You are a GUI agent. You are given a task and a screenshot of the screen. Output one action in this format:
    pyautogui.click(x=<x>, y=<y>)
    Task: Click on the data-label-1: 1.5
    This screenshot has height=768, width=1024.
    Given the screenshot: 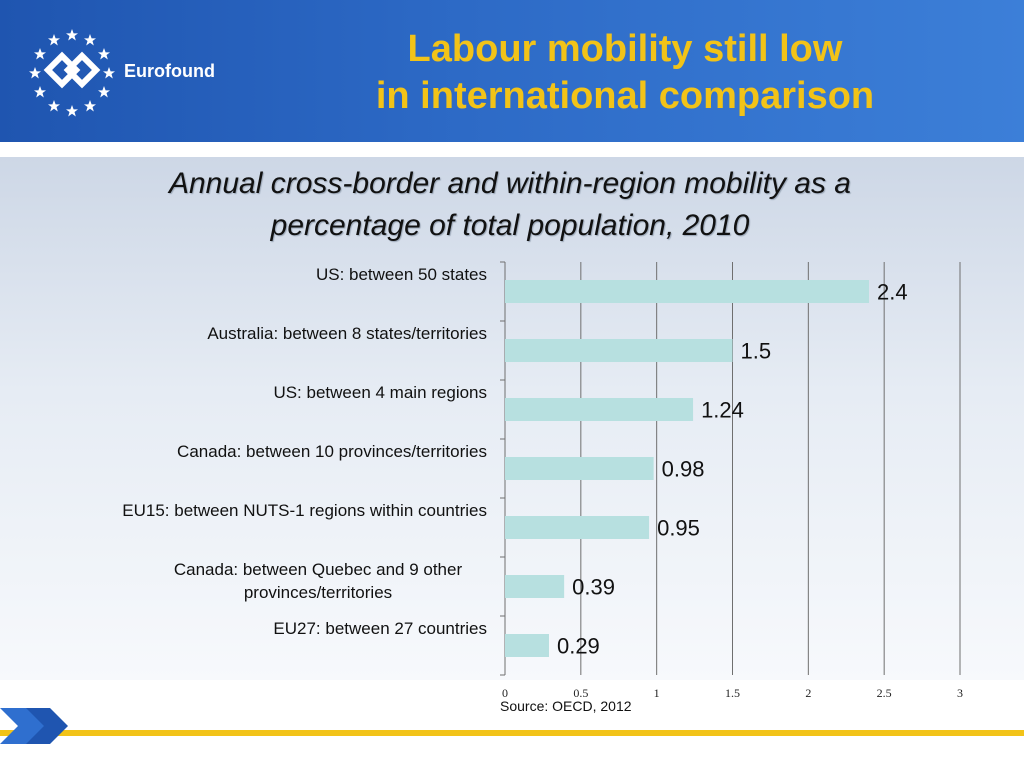 What is the action you would take?
    pyautogui.click(x=756, y=351)
    